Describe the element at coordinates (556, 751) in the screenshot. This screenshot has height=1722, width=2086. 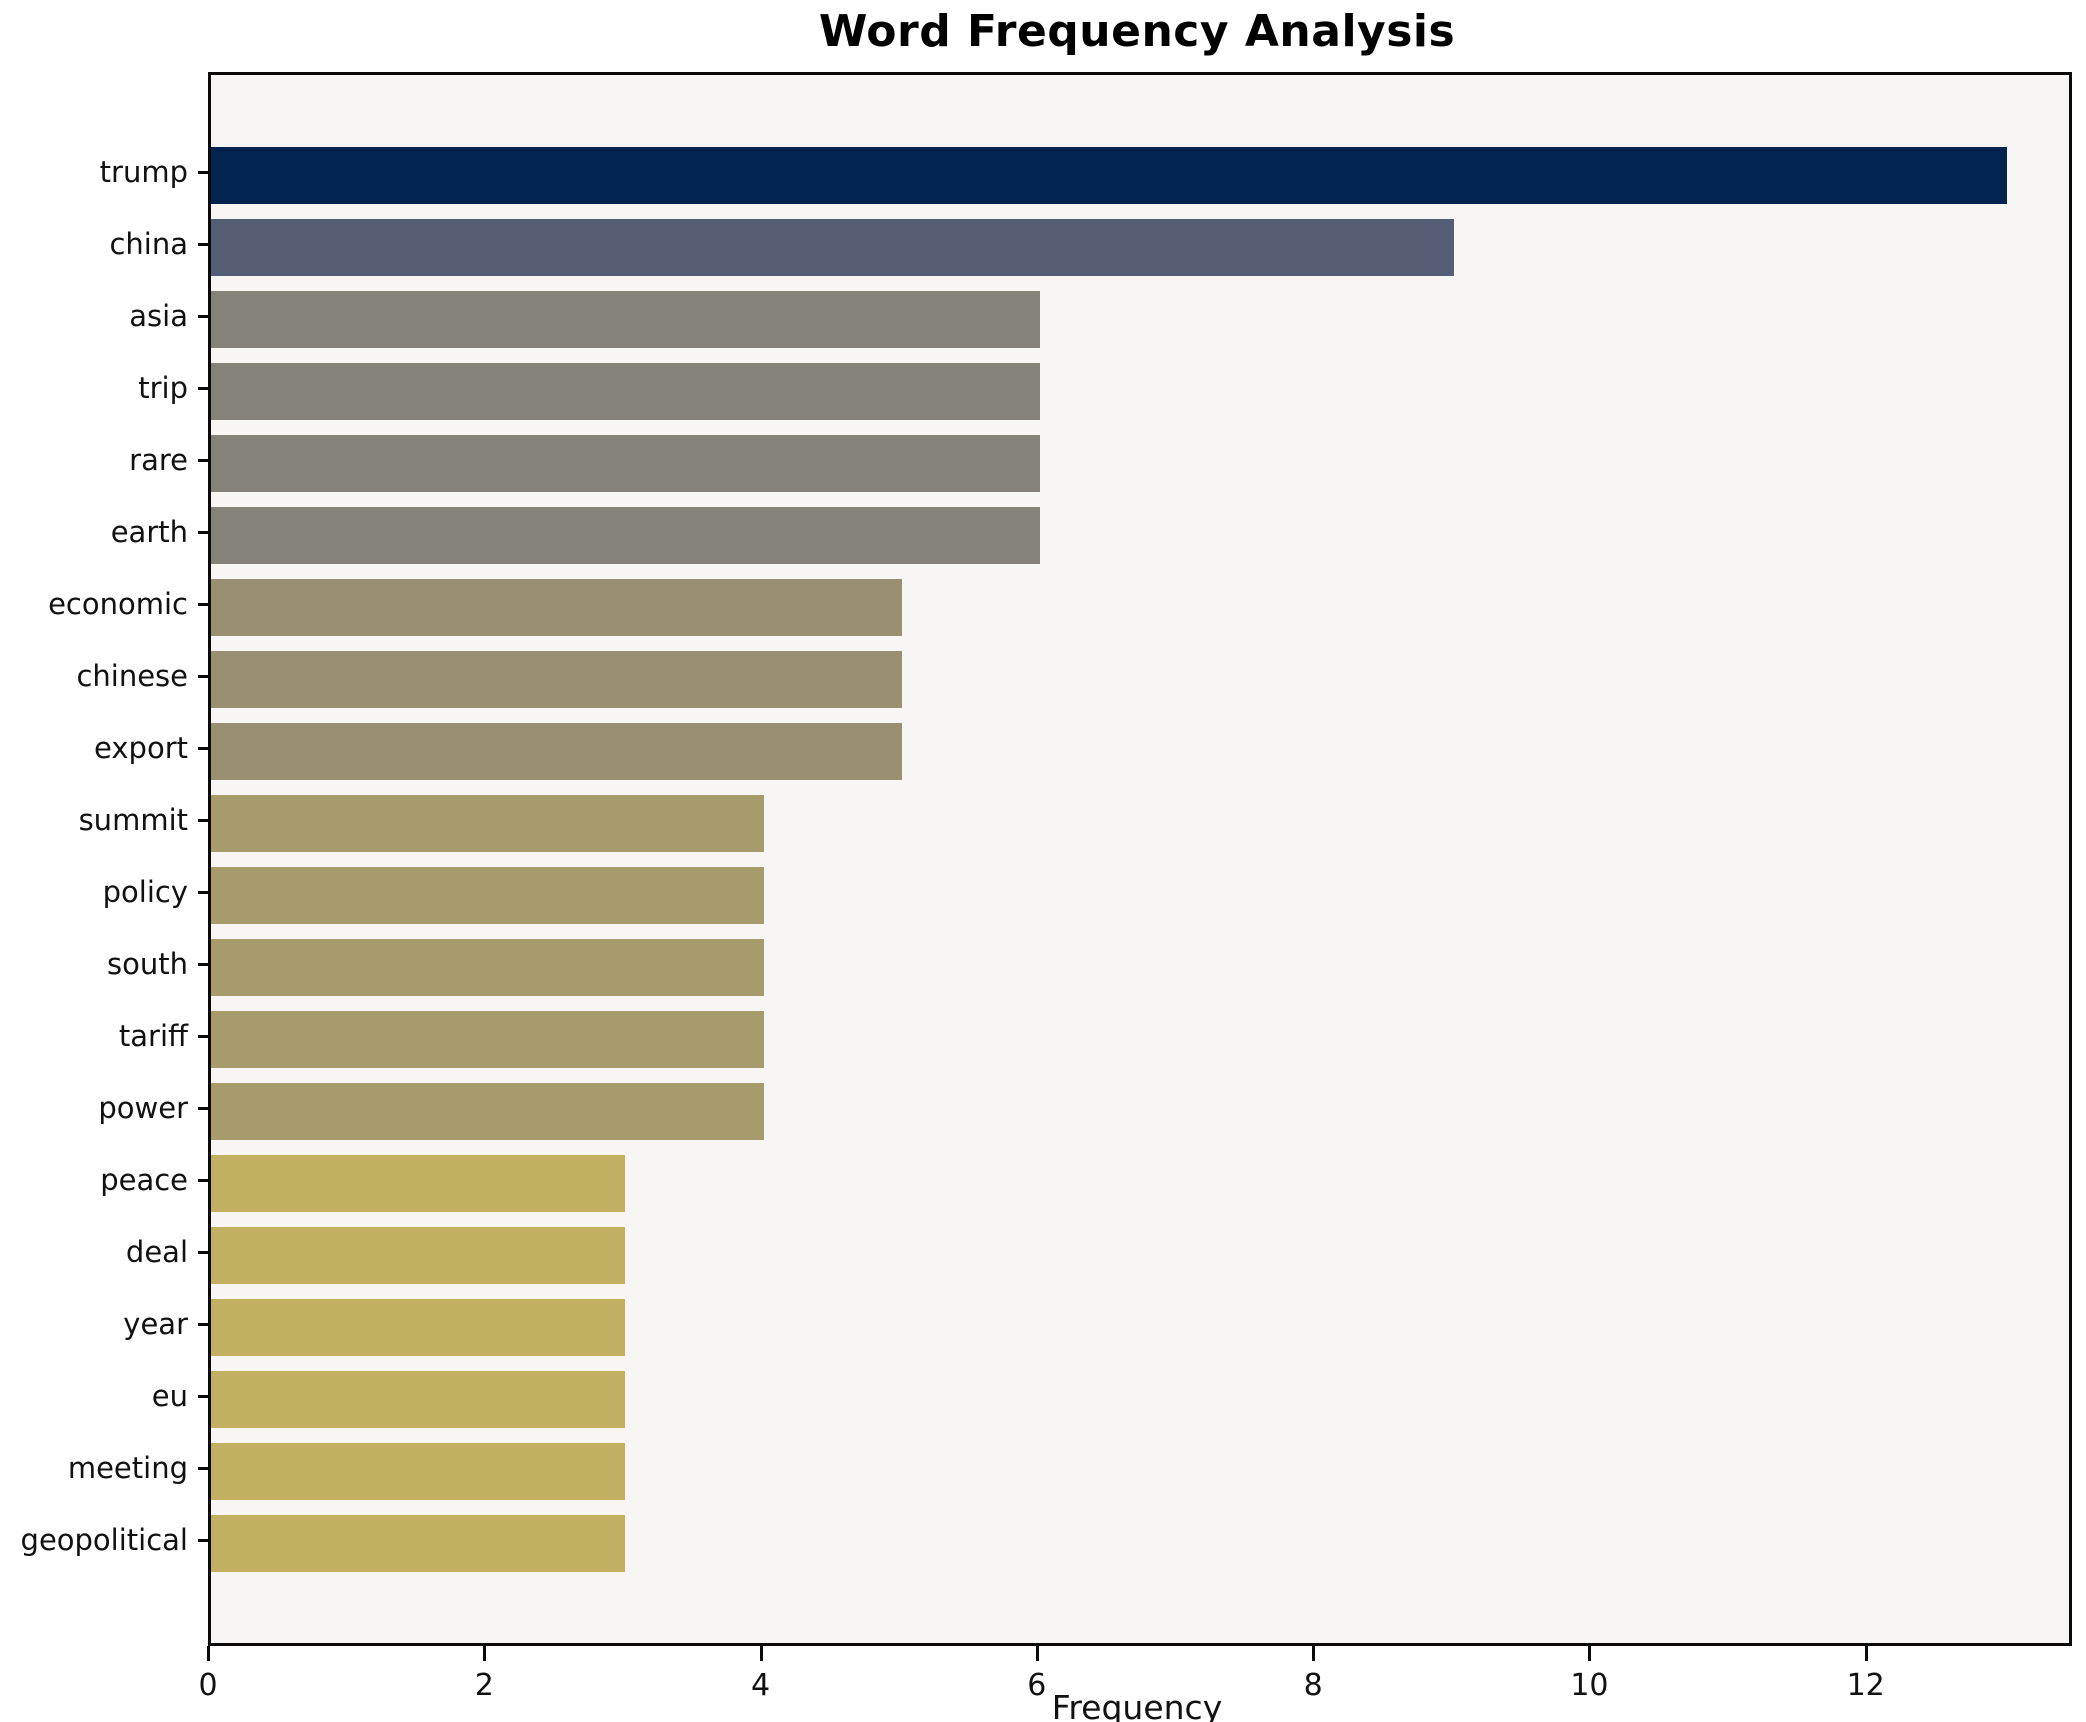
I see `bar-export` at that location.